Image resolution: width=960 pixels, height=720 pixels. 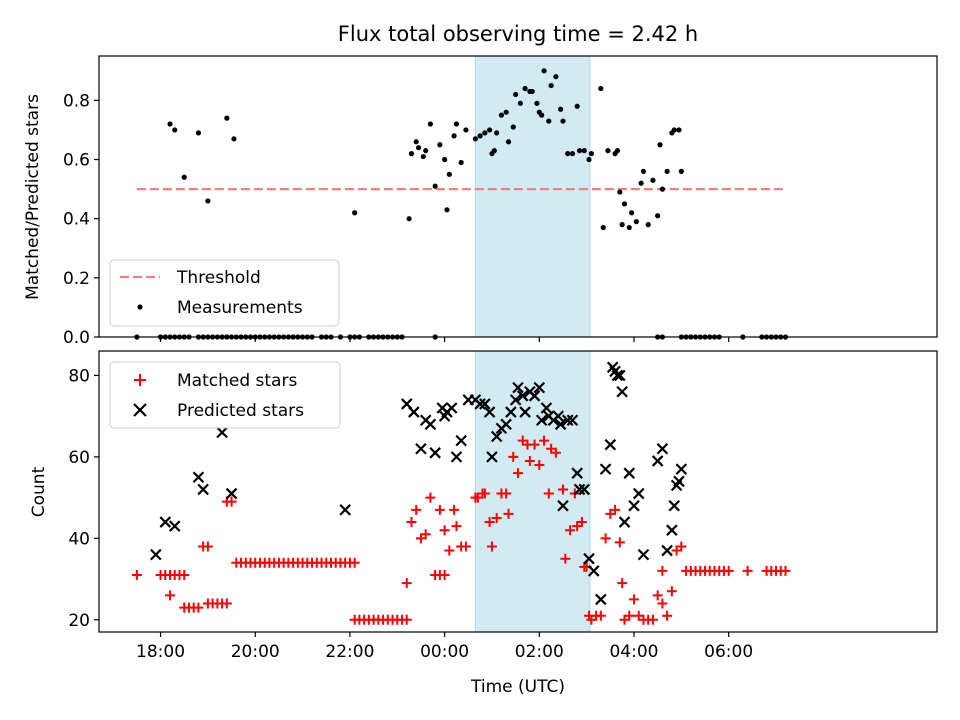 I want to click on legend-predicted-label: Predicted stars, so click(x=240, y=411).